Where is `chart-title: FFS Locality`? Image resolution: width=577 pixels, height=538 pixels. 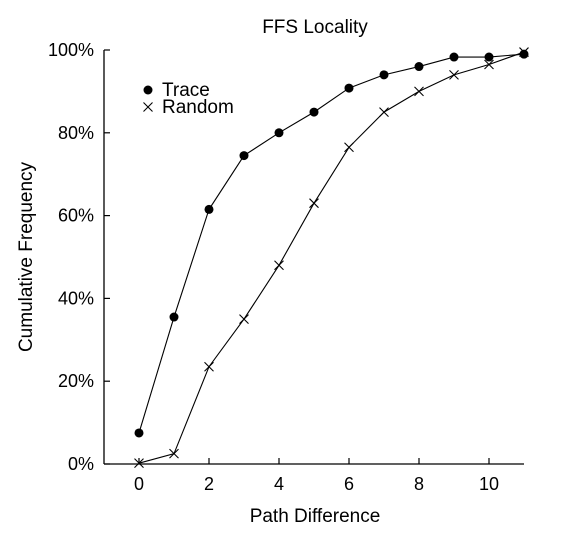 chart-title: FFS Locality is located at coordinates (315, 27).